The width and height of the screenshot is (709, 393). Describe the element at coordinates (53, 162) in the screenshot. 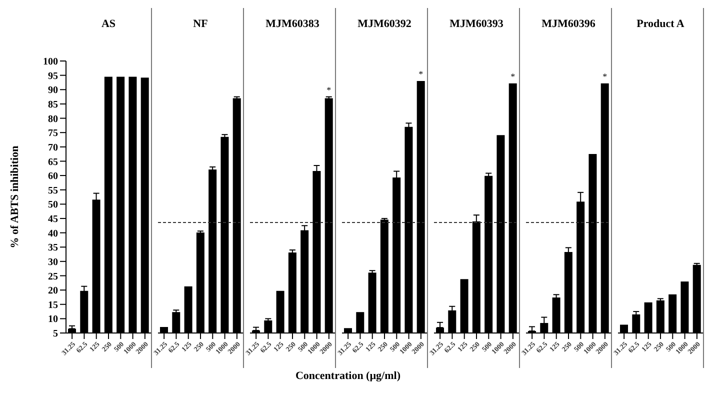

I see `y-tick-label: 65` at that location.